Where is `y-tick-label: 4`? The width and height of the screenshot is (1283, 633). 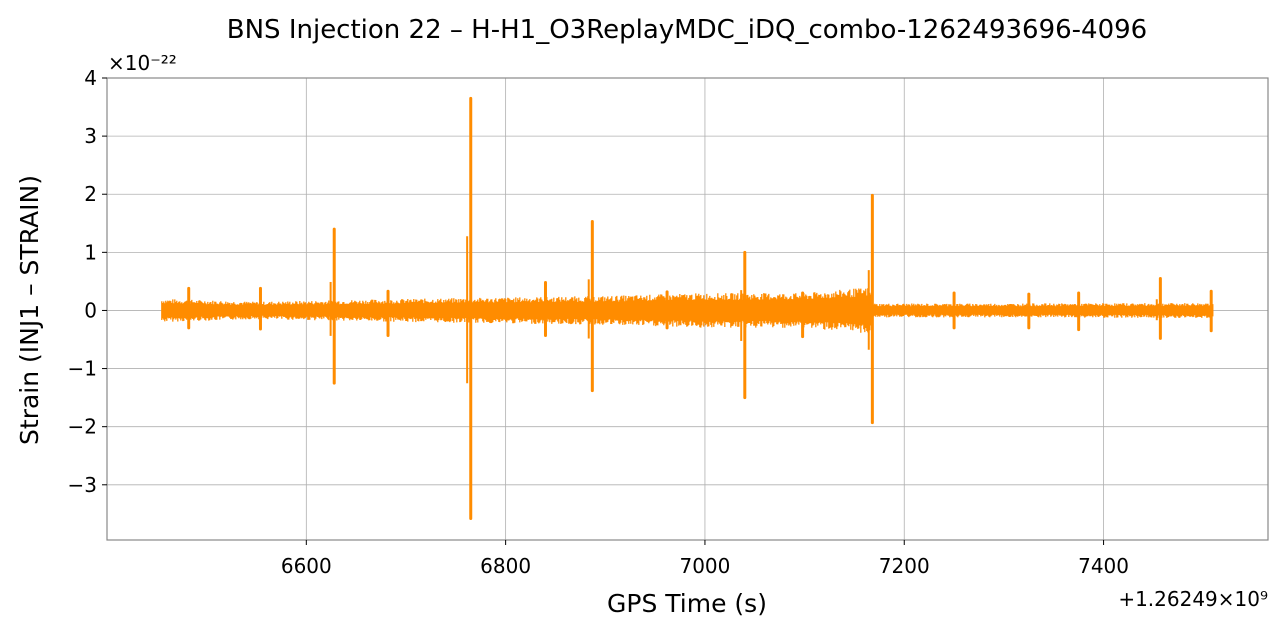 y-tick-label: 4 is located at coordinates (90, 78).